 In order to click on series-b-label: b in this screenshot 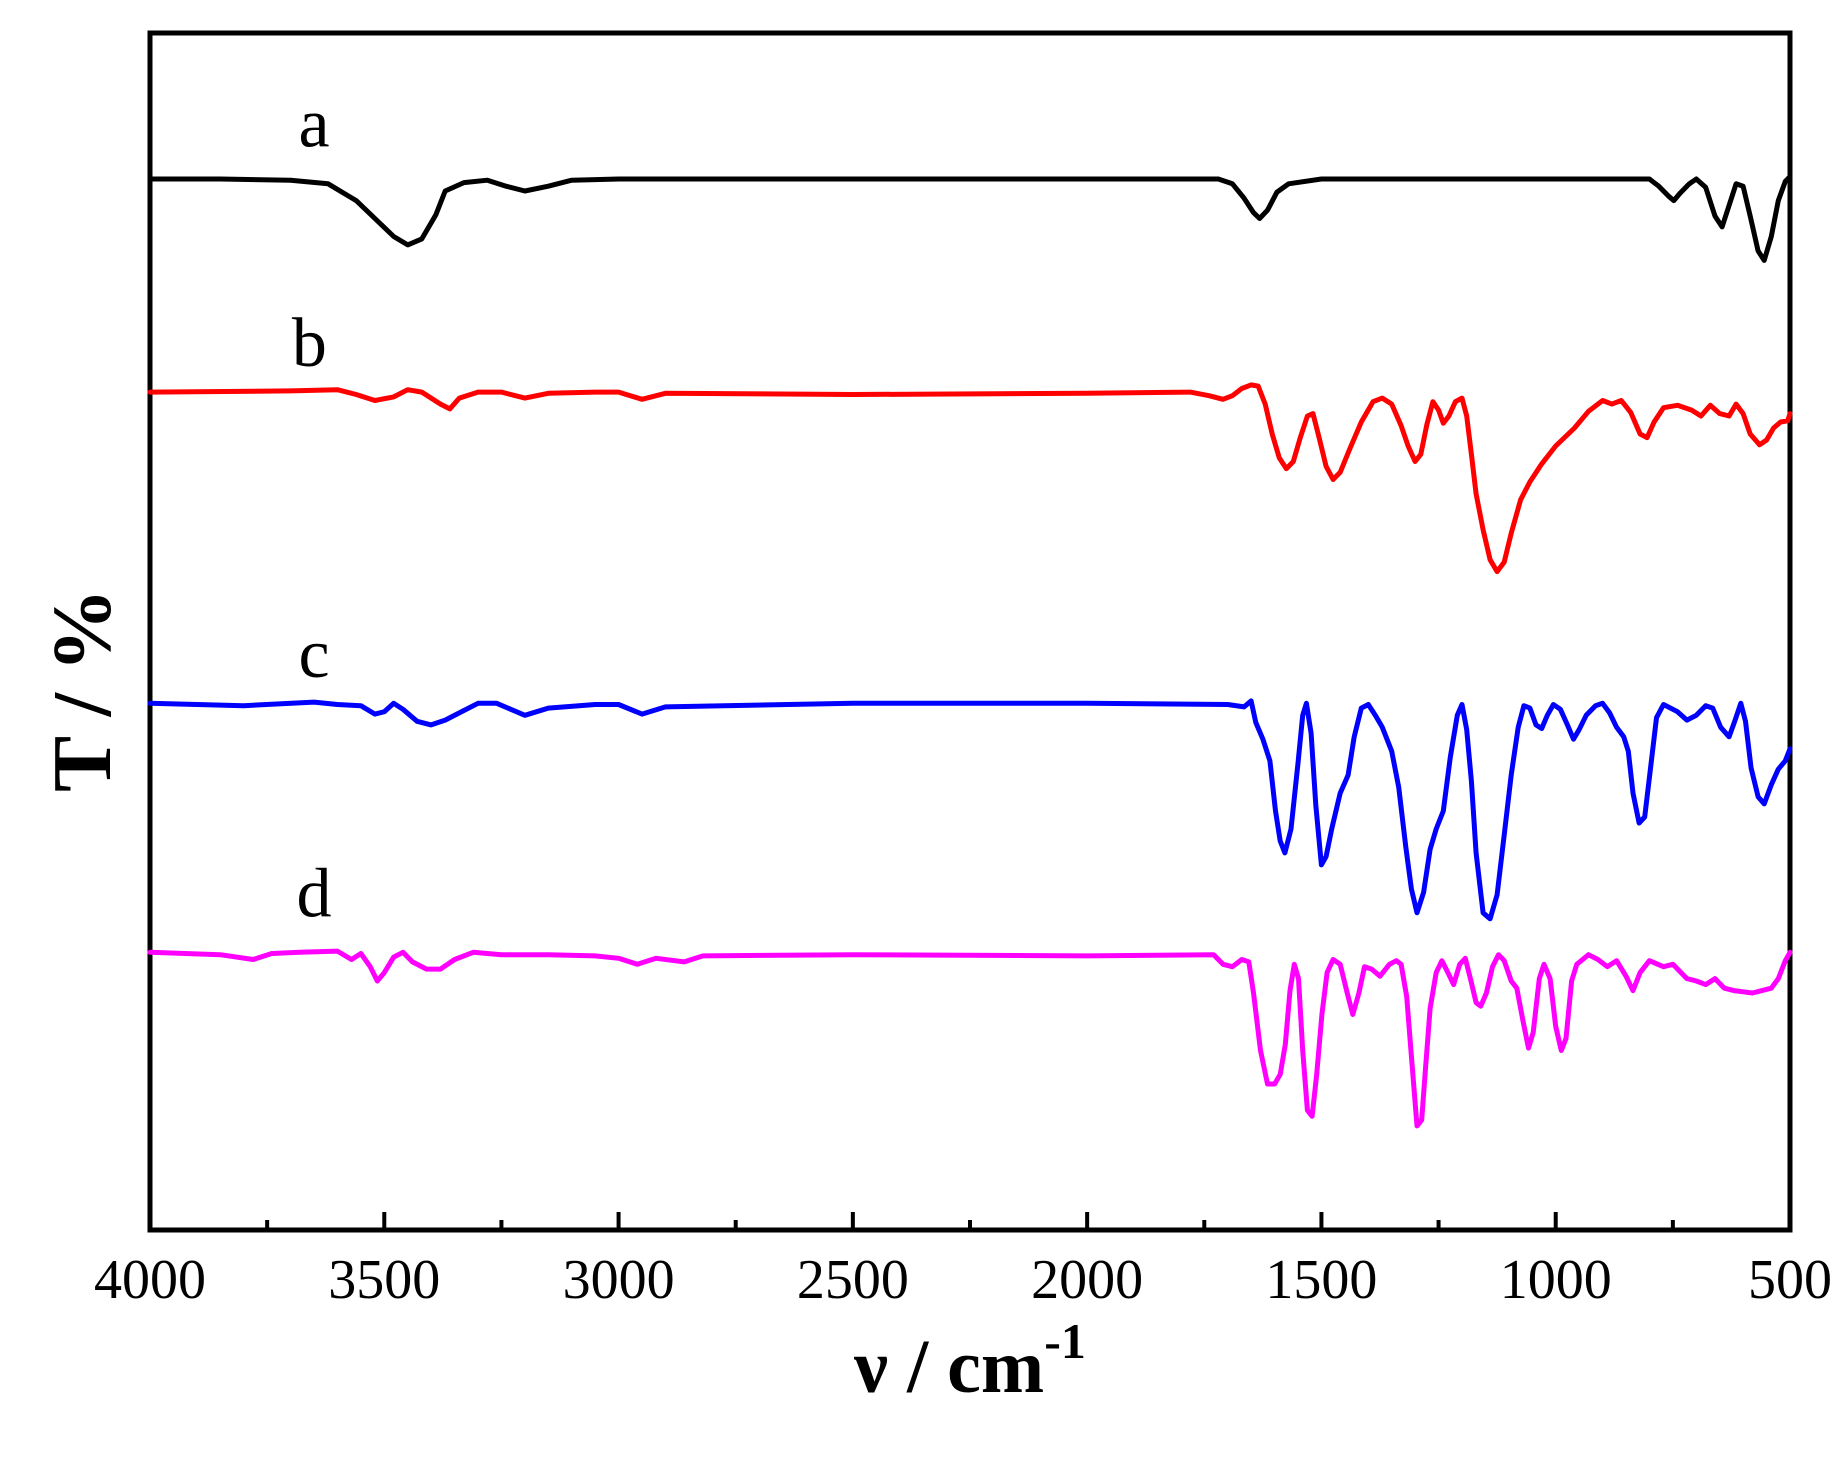, I will do `click(309, 343)`.